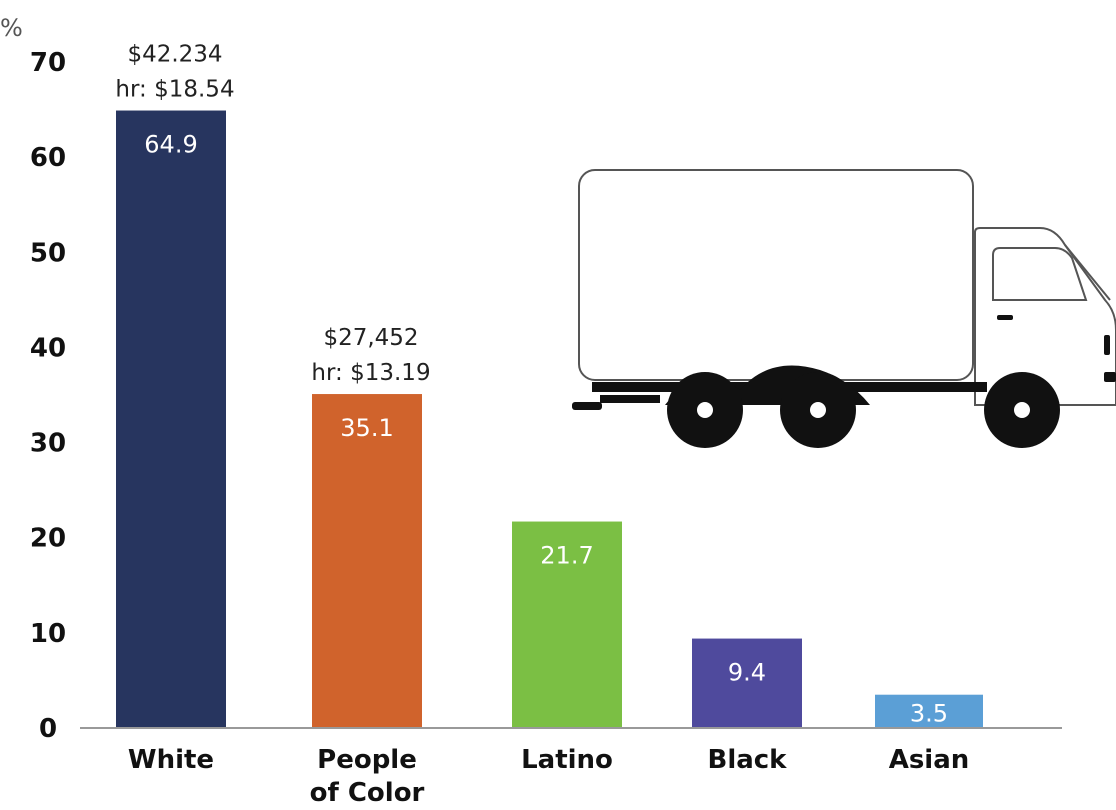  I want to click on y-tick-labels: 0 10 20 30 40 50 60 70, so click(48, 396).